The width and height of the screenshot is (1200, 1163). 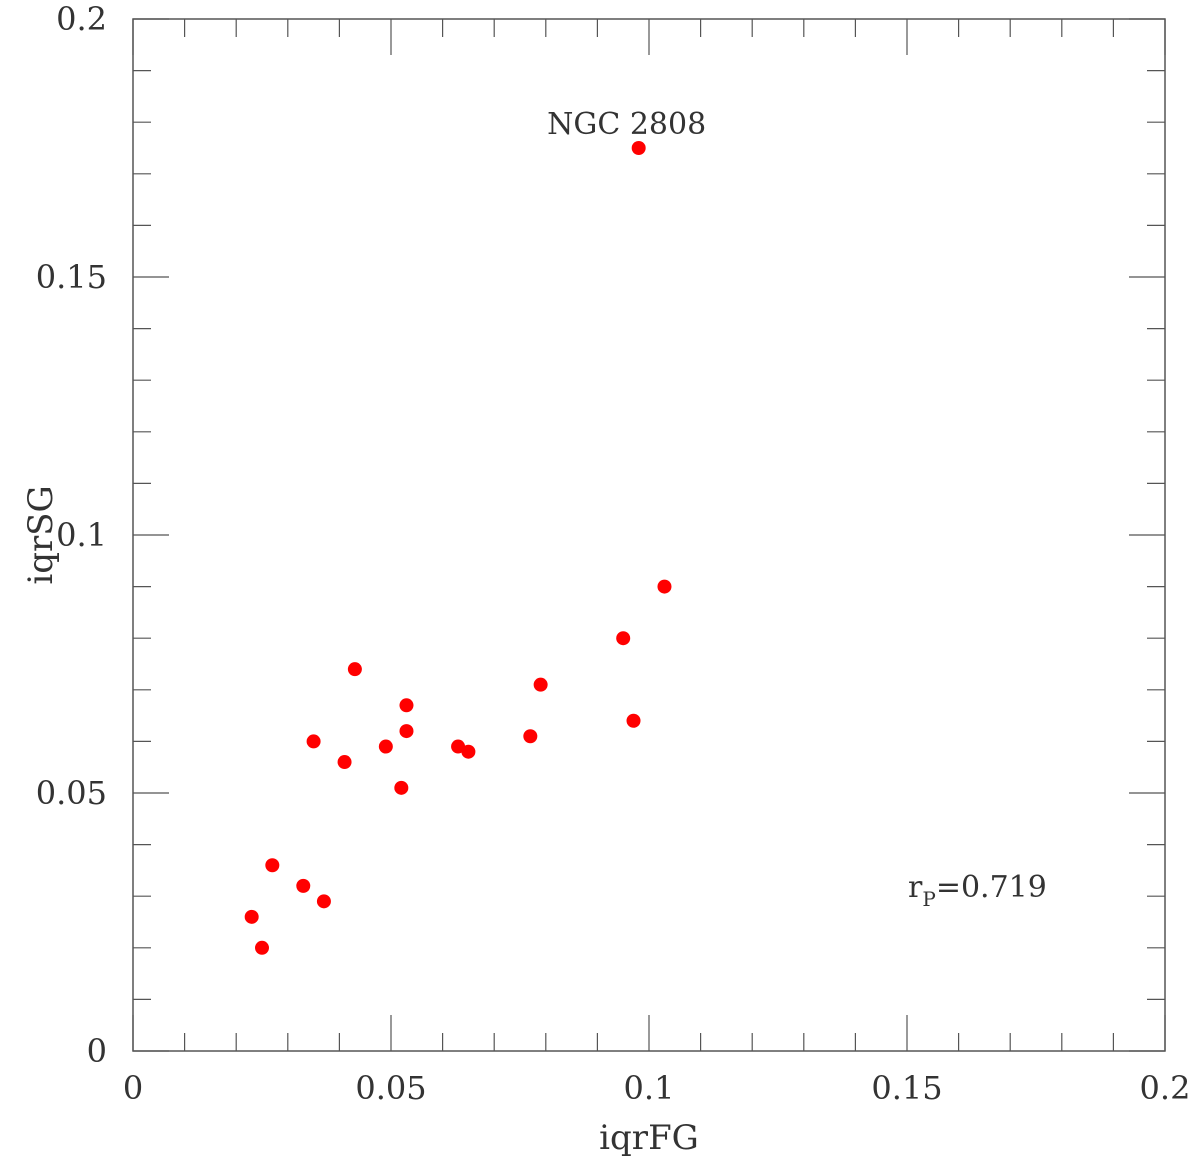 What do you see at coordinates (626, 124) in the screenshot?
I see `point-annotation: NGC 2808` at bounding box center [626, 124].